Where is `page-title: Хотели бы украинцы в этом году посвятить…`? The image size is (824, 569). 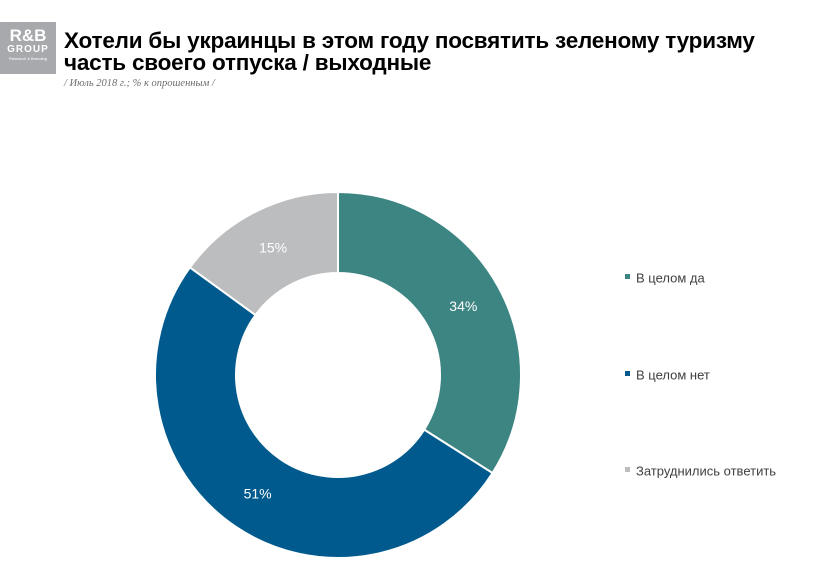 page-title: Хотели бы украинцы в этом году посвятить… is located at coordinates (439, 51).